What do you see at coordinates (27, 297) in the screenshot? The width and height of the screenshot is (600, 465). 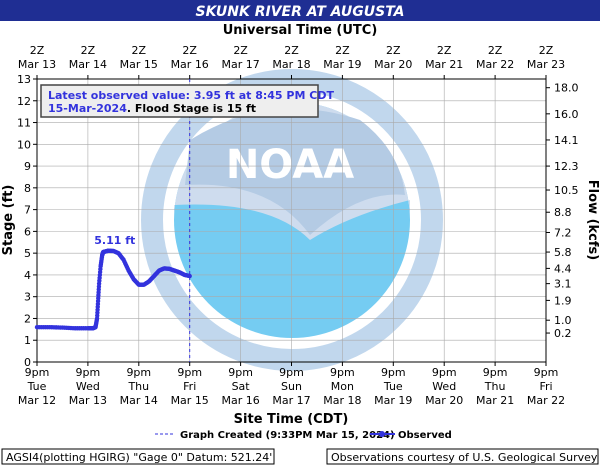 I see `stage-tick-label: 3` at bounding box center [27, 297].